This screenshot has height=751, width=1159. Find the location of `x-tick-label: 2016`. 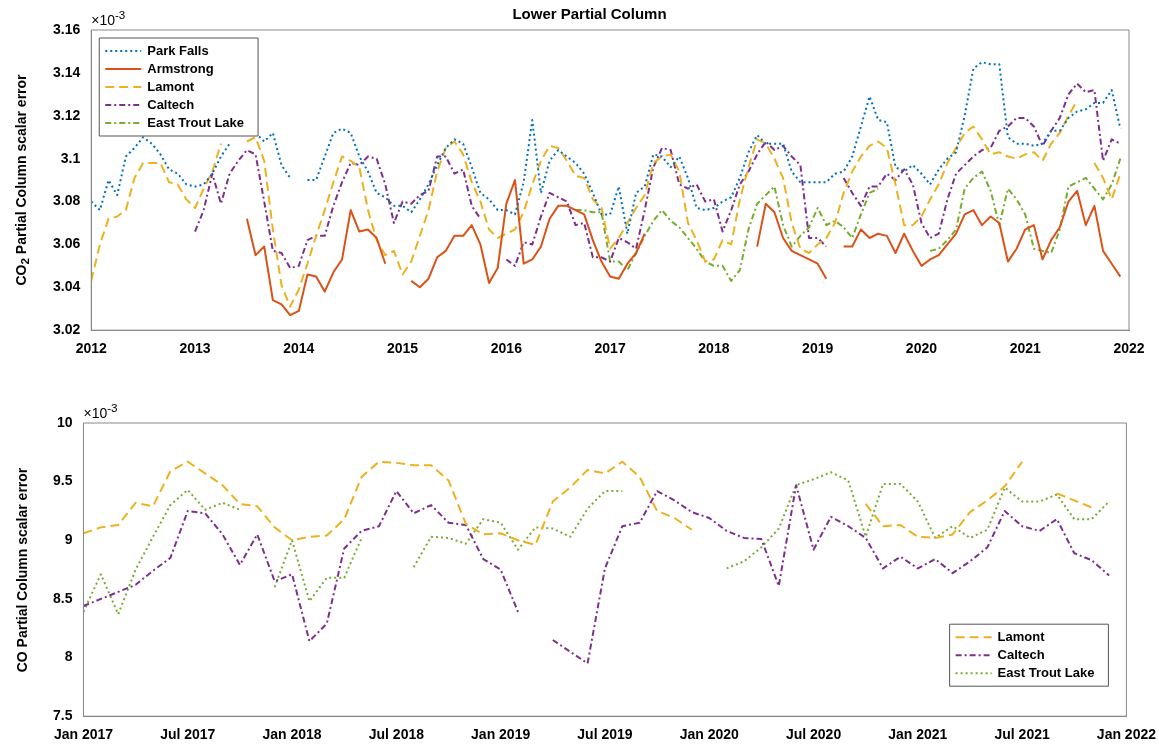

x-tick-label: 2016 is located at coordinates (506, 348).